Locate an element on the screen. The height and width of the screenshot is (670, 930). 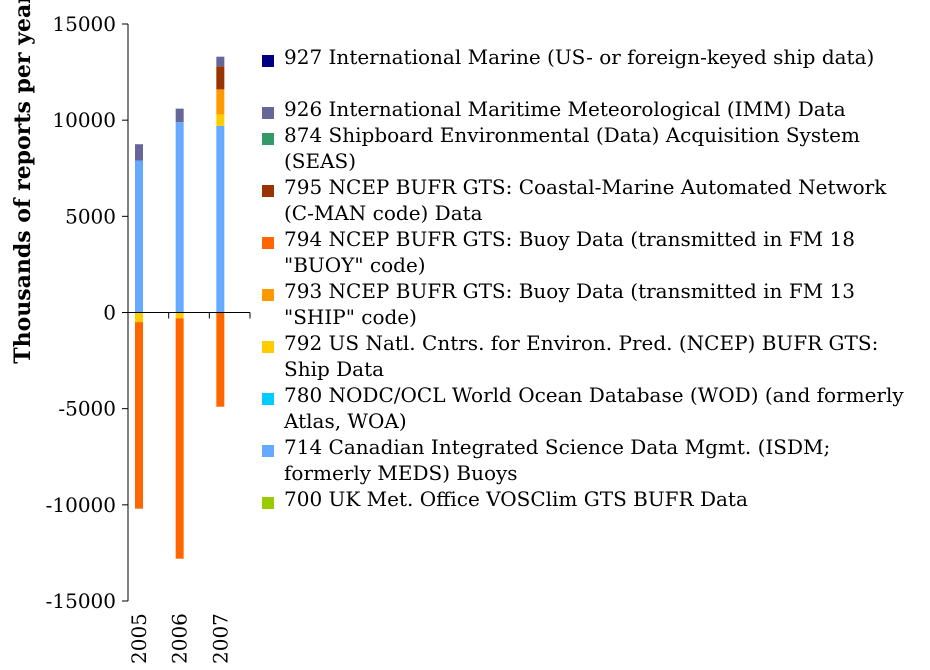
y-tick-label: 10000 is located at coordinates (84, 120).